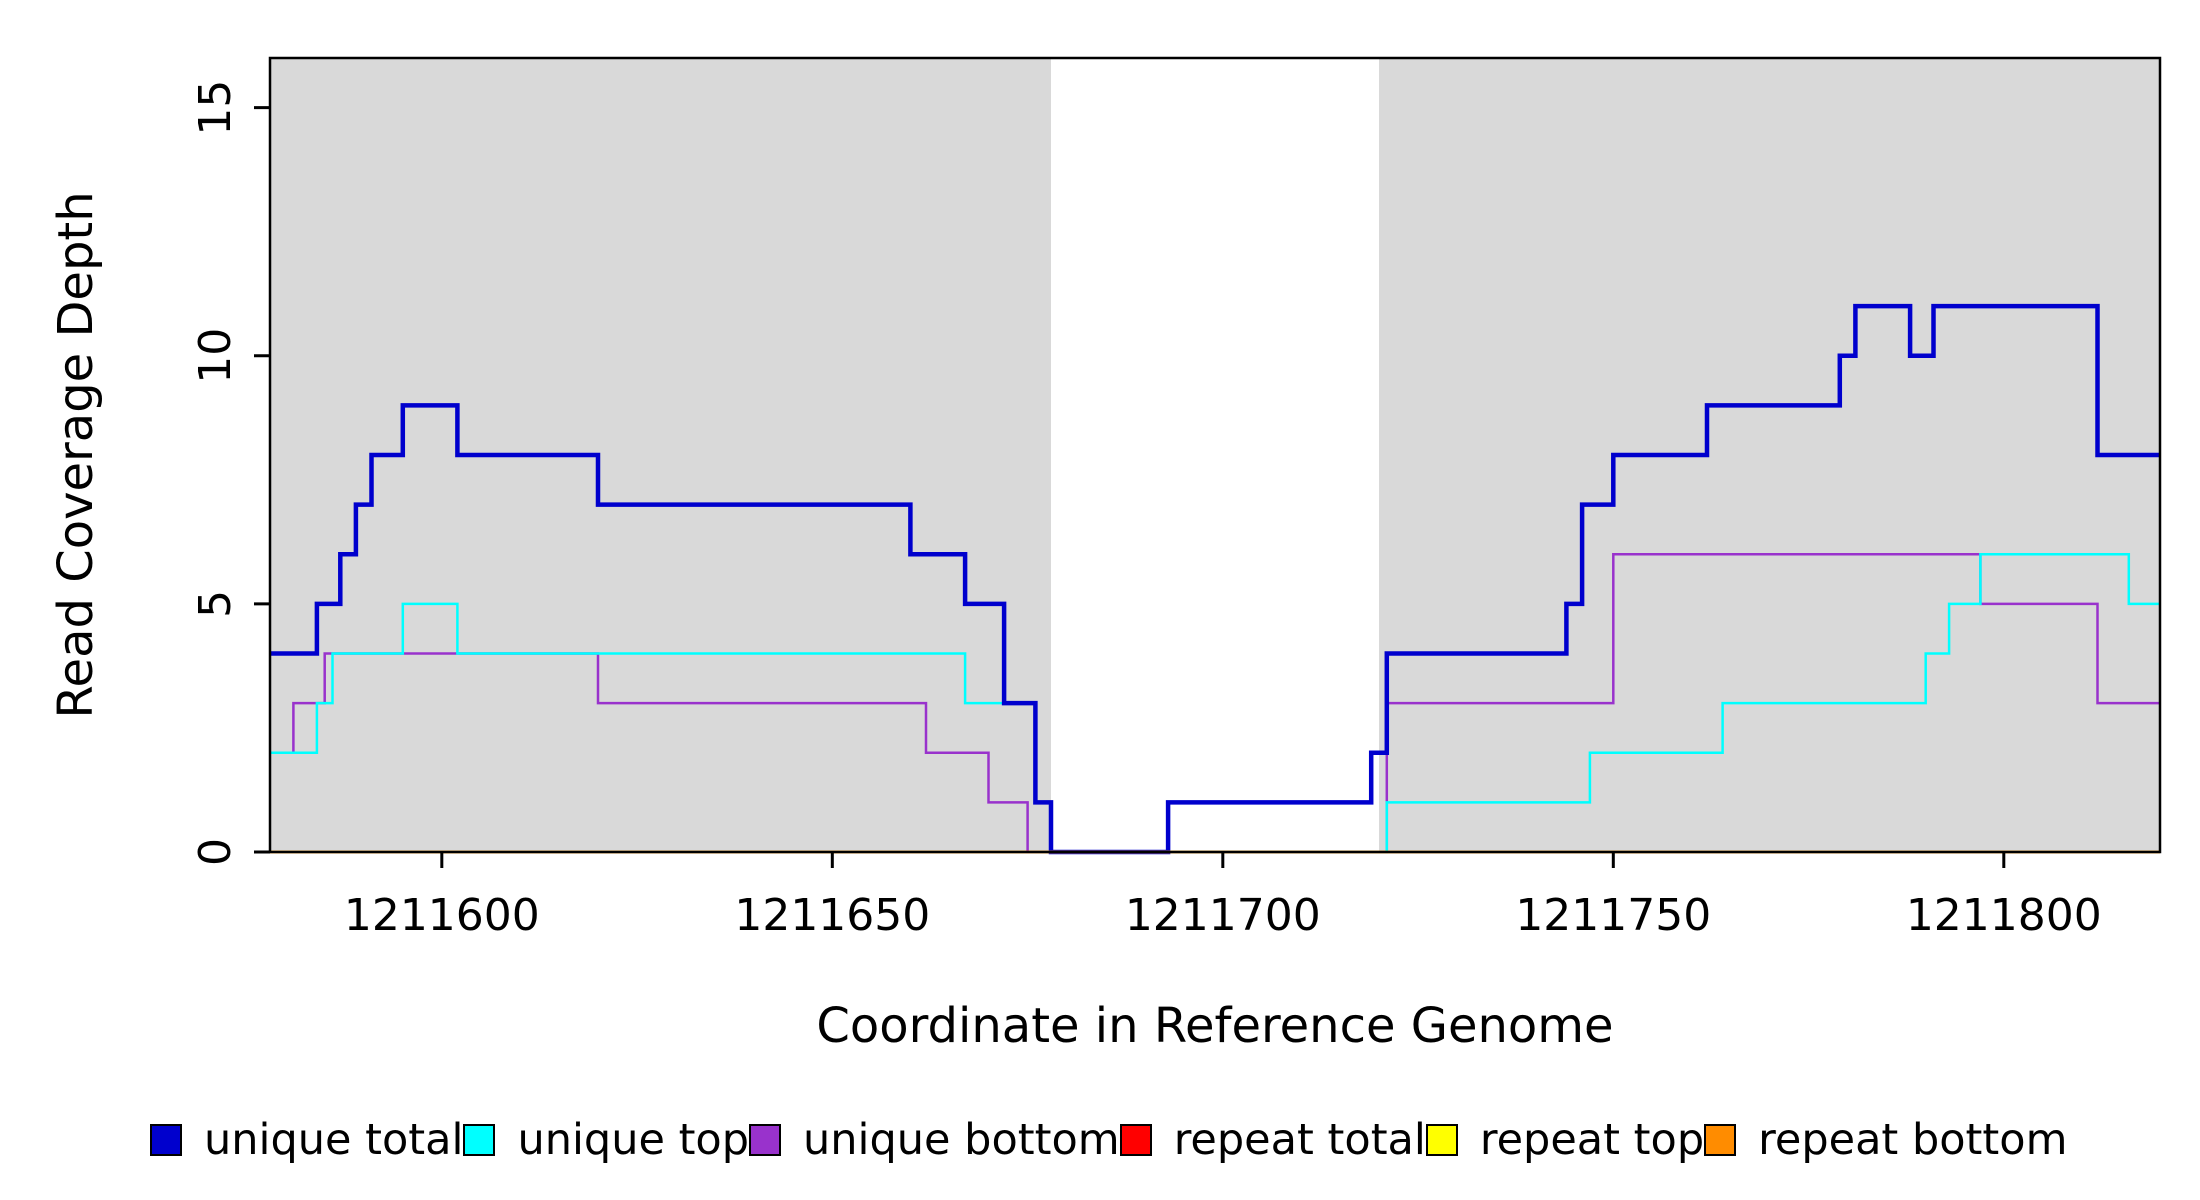 The image size is (2200, 1200). What do you see at coordinates (442, 915) in the screenshot?
I see `svg-text: 1211600` at bounding box center [442, 915].